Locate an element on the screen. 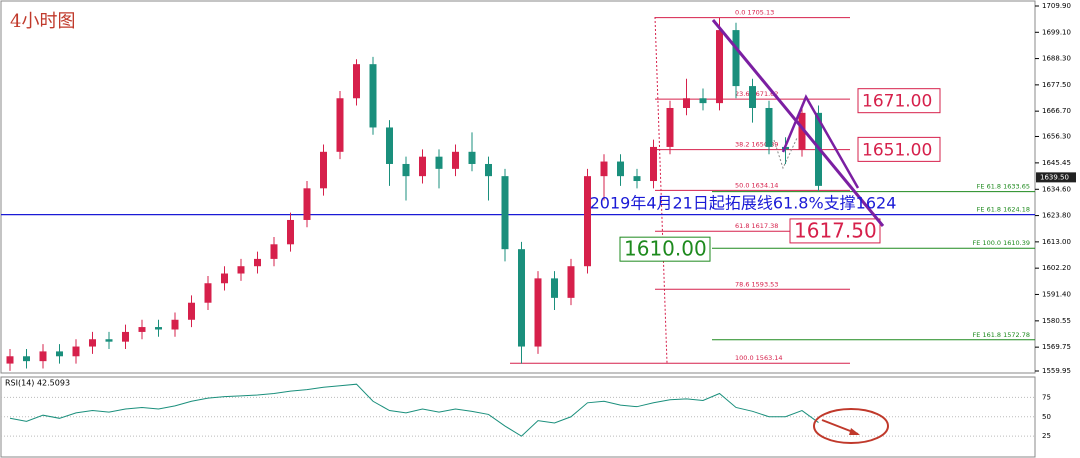 Image resolution: width=1080 pixels, height=458 pixels. rsi-tick-label: 75 is located at coordinates (1046, 397).